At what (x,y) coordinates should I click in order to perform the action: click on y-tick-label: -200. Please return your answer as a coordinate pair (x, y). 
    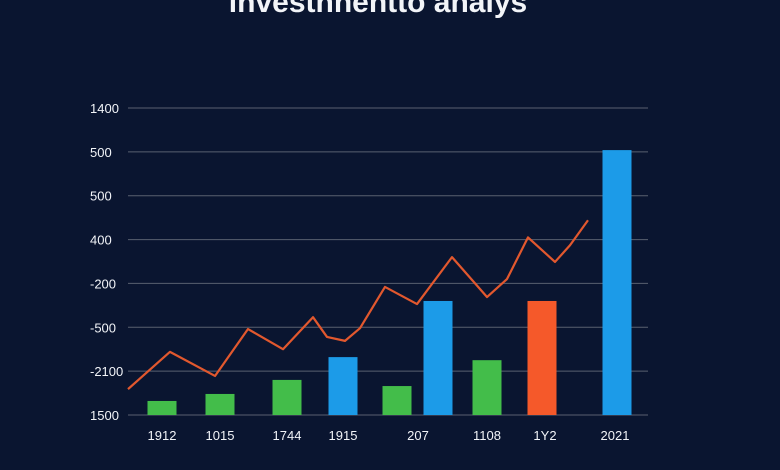
    Looking at the image, I should click on (103, 283).